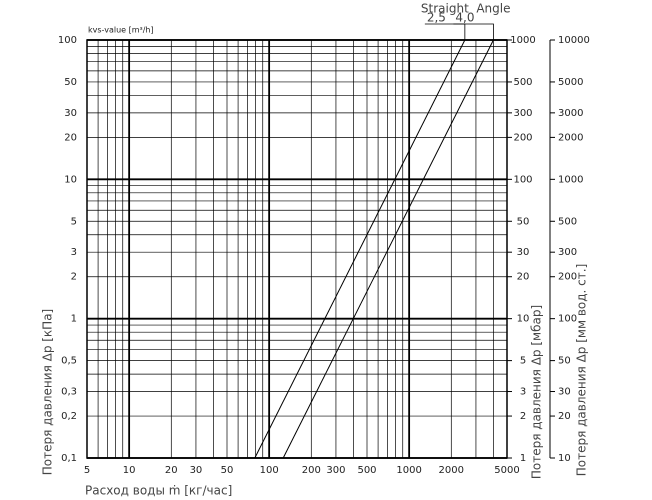  What do you see at coordinates (74, 252) in the screenshot?
I see `y-tick-label: 3` at bounding box center [74, 252].